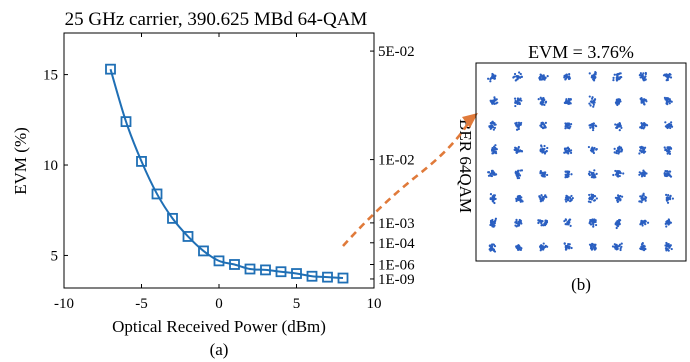 Image resolution: width=690 pixels, height=362 pixels. What do you see at coordinates (396, 244) in the screenshot?
I see `y2-tick-label: 1E-04` at bounding box center [396, 244].